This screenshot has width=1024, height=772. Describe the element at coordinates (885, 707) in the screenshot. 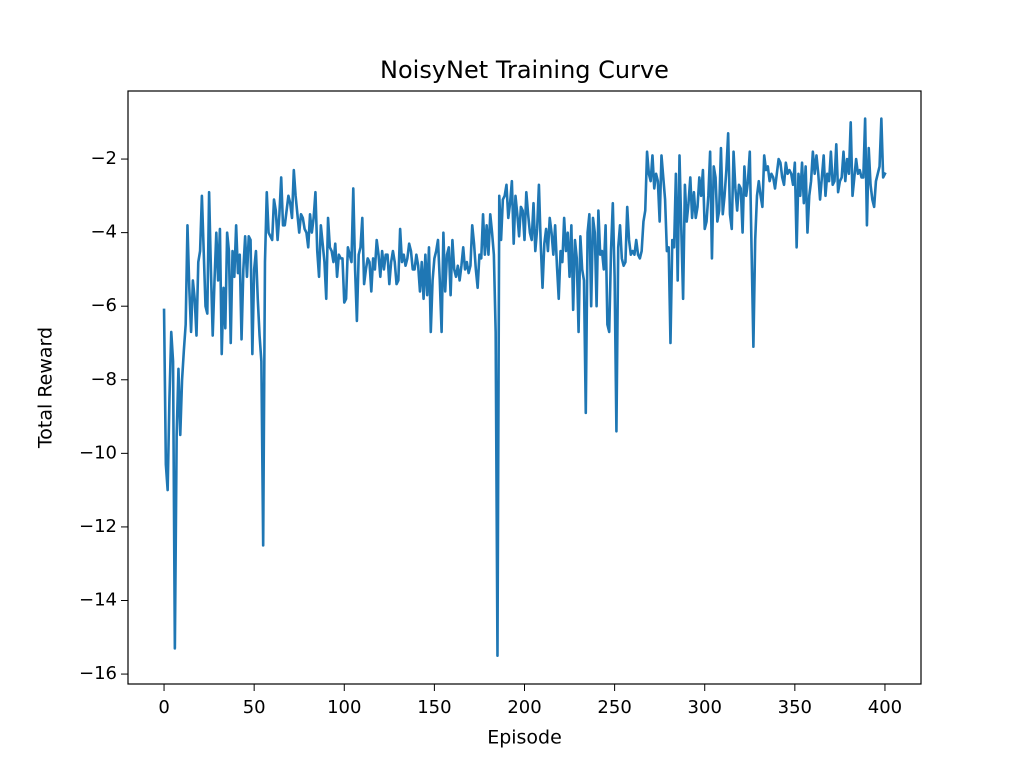

I see `x-tick-label: 400` at that location.